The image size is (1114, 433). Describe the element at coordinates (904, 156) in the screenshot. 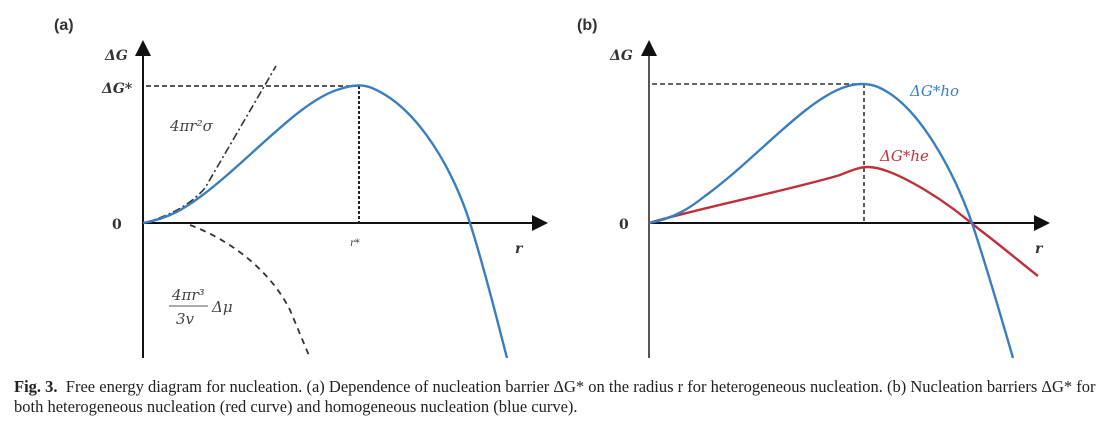

I see `panel-b-heterogeneous-label: ΔG*he` at that location.